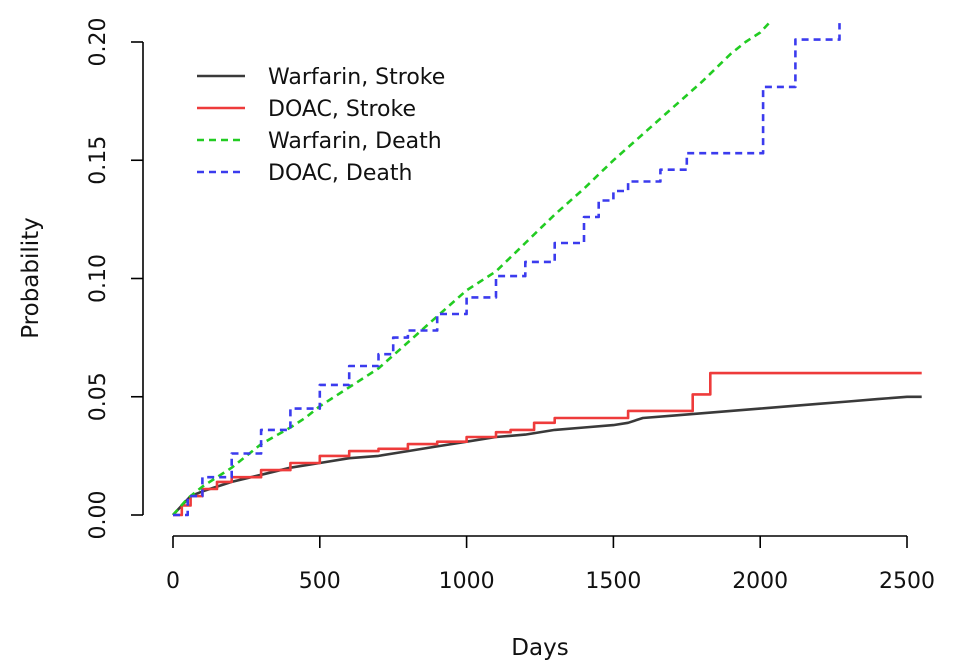  What do you see at coordinates (31, 278) in the screenshot?
I see `y-axis-title: Probability` at bounding box center [31, 278].